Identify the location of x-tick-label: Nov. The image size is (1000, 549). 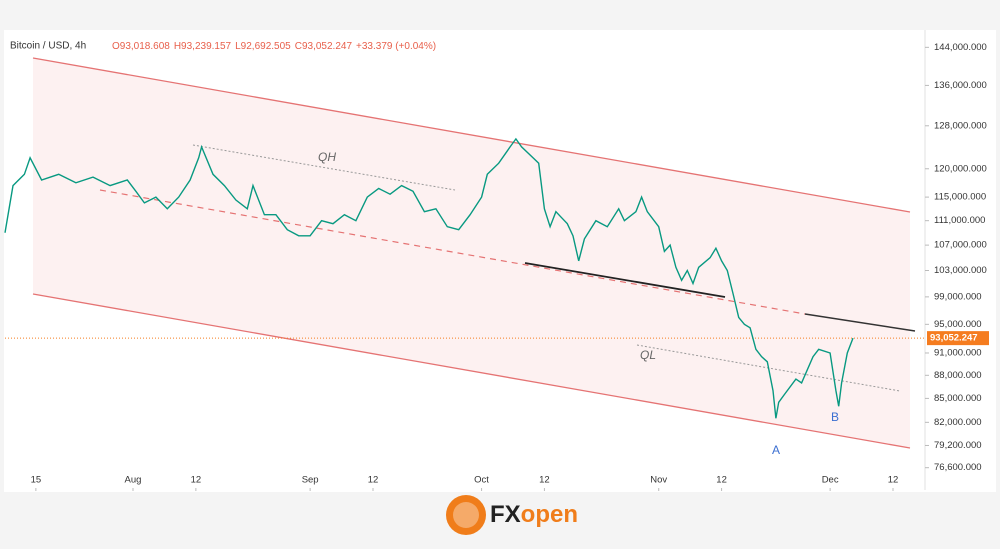
(658, 480).